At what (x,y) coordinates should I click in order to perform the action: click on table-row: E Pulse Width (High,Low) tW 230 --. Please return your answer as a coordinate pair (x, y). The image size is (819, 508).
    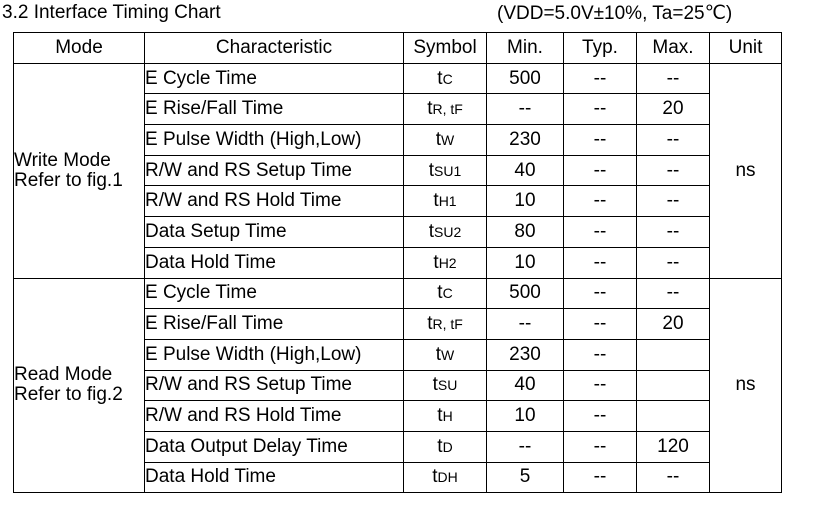
    Looking at the image, I should click on (398, 354).